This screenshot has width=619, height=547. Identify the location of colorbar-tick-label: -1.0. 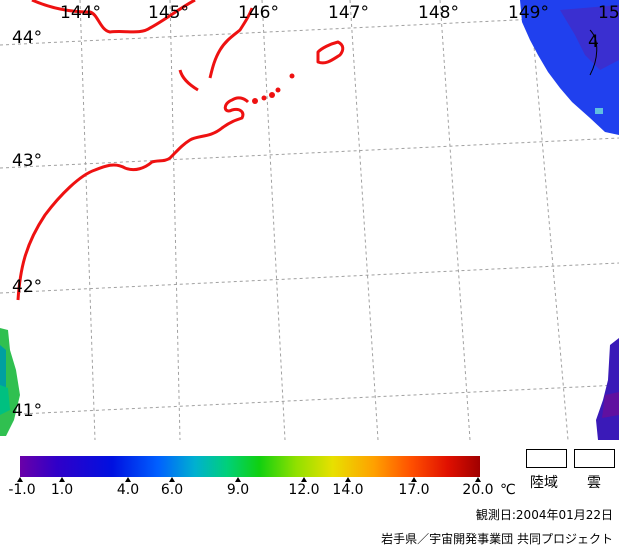
(22, 490).